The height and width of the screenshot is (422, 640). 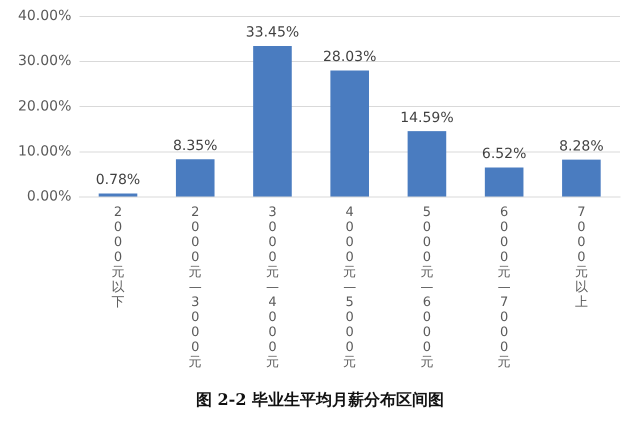 I want to click on data-label: 8.35%, so click(x=195, y=146).